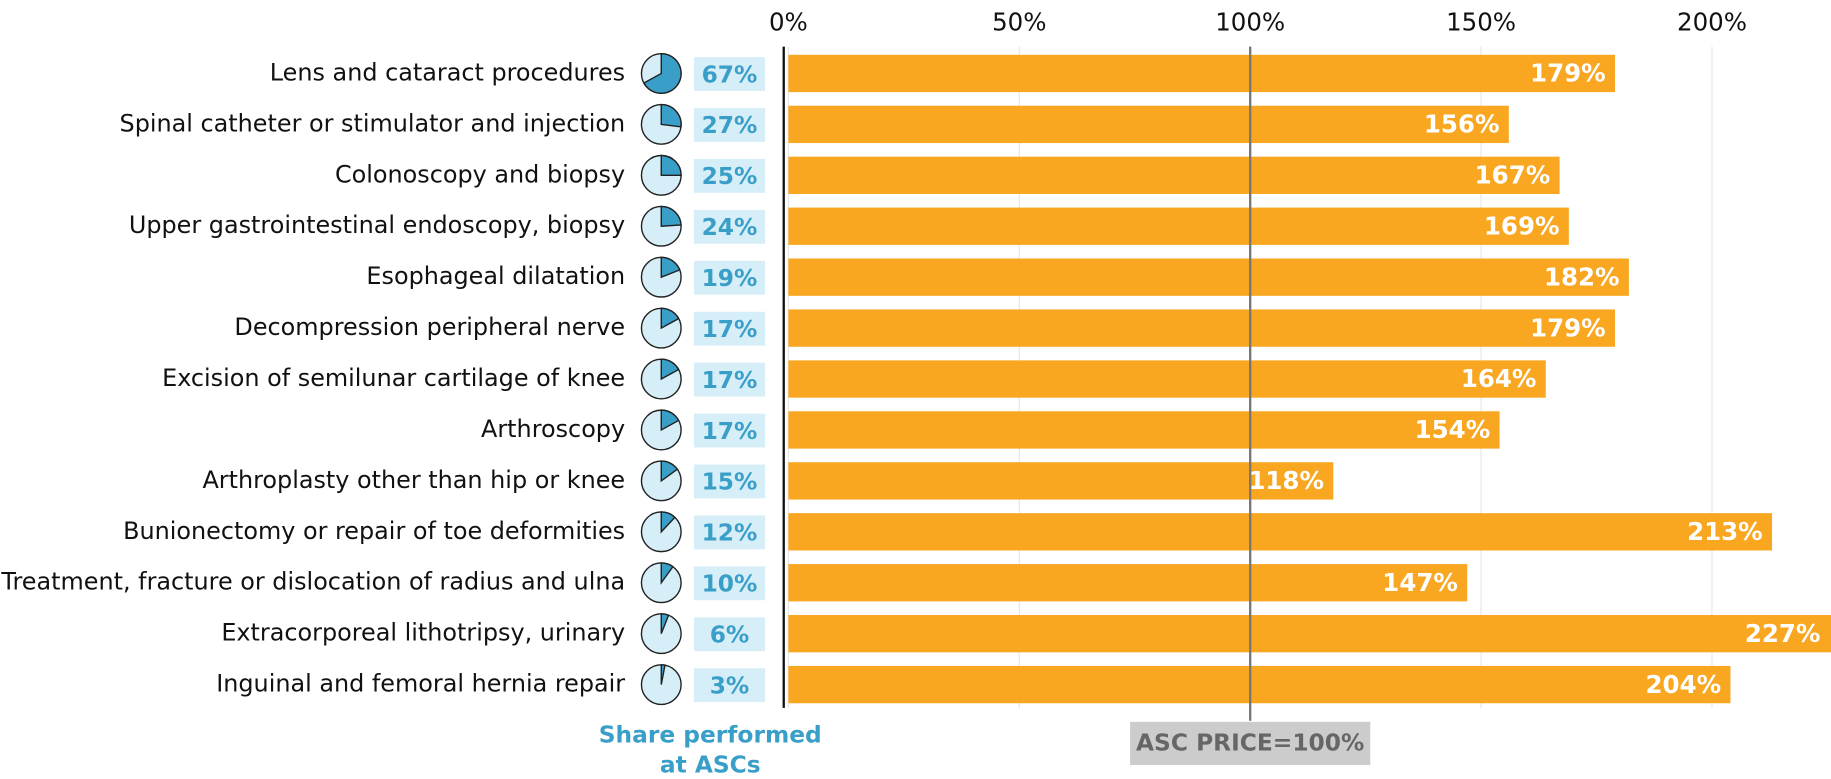 The image size is (1831, 779). What do you see at coordinates (1250, 21) in the screenshot?
I see `x-tick-label: 100%` at bounding box center [1250, 21].